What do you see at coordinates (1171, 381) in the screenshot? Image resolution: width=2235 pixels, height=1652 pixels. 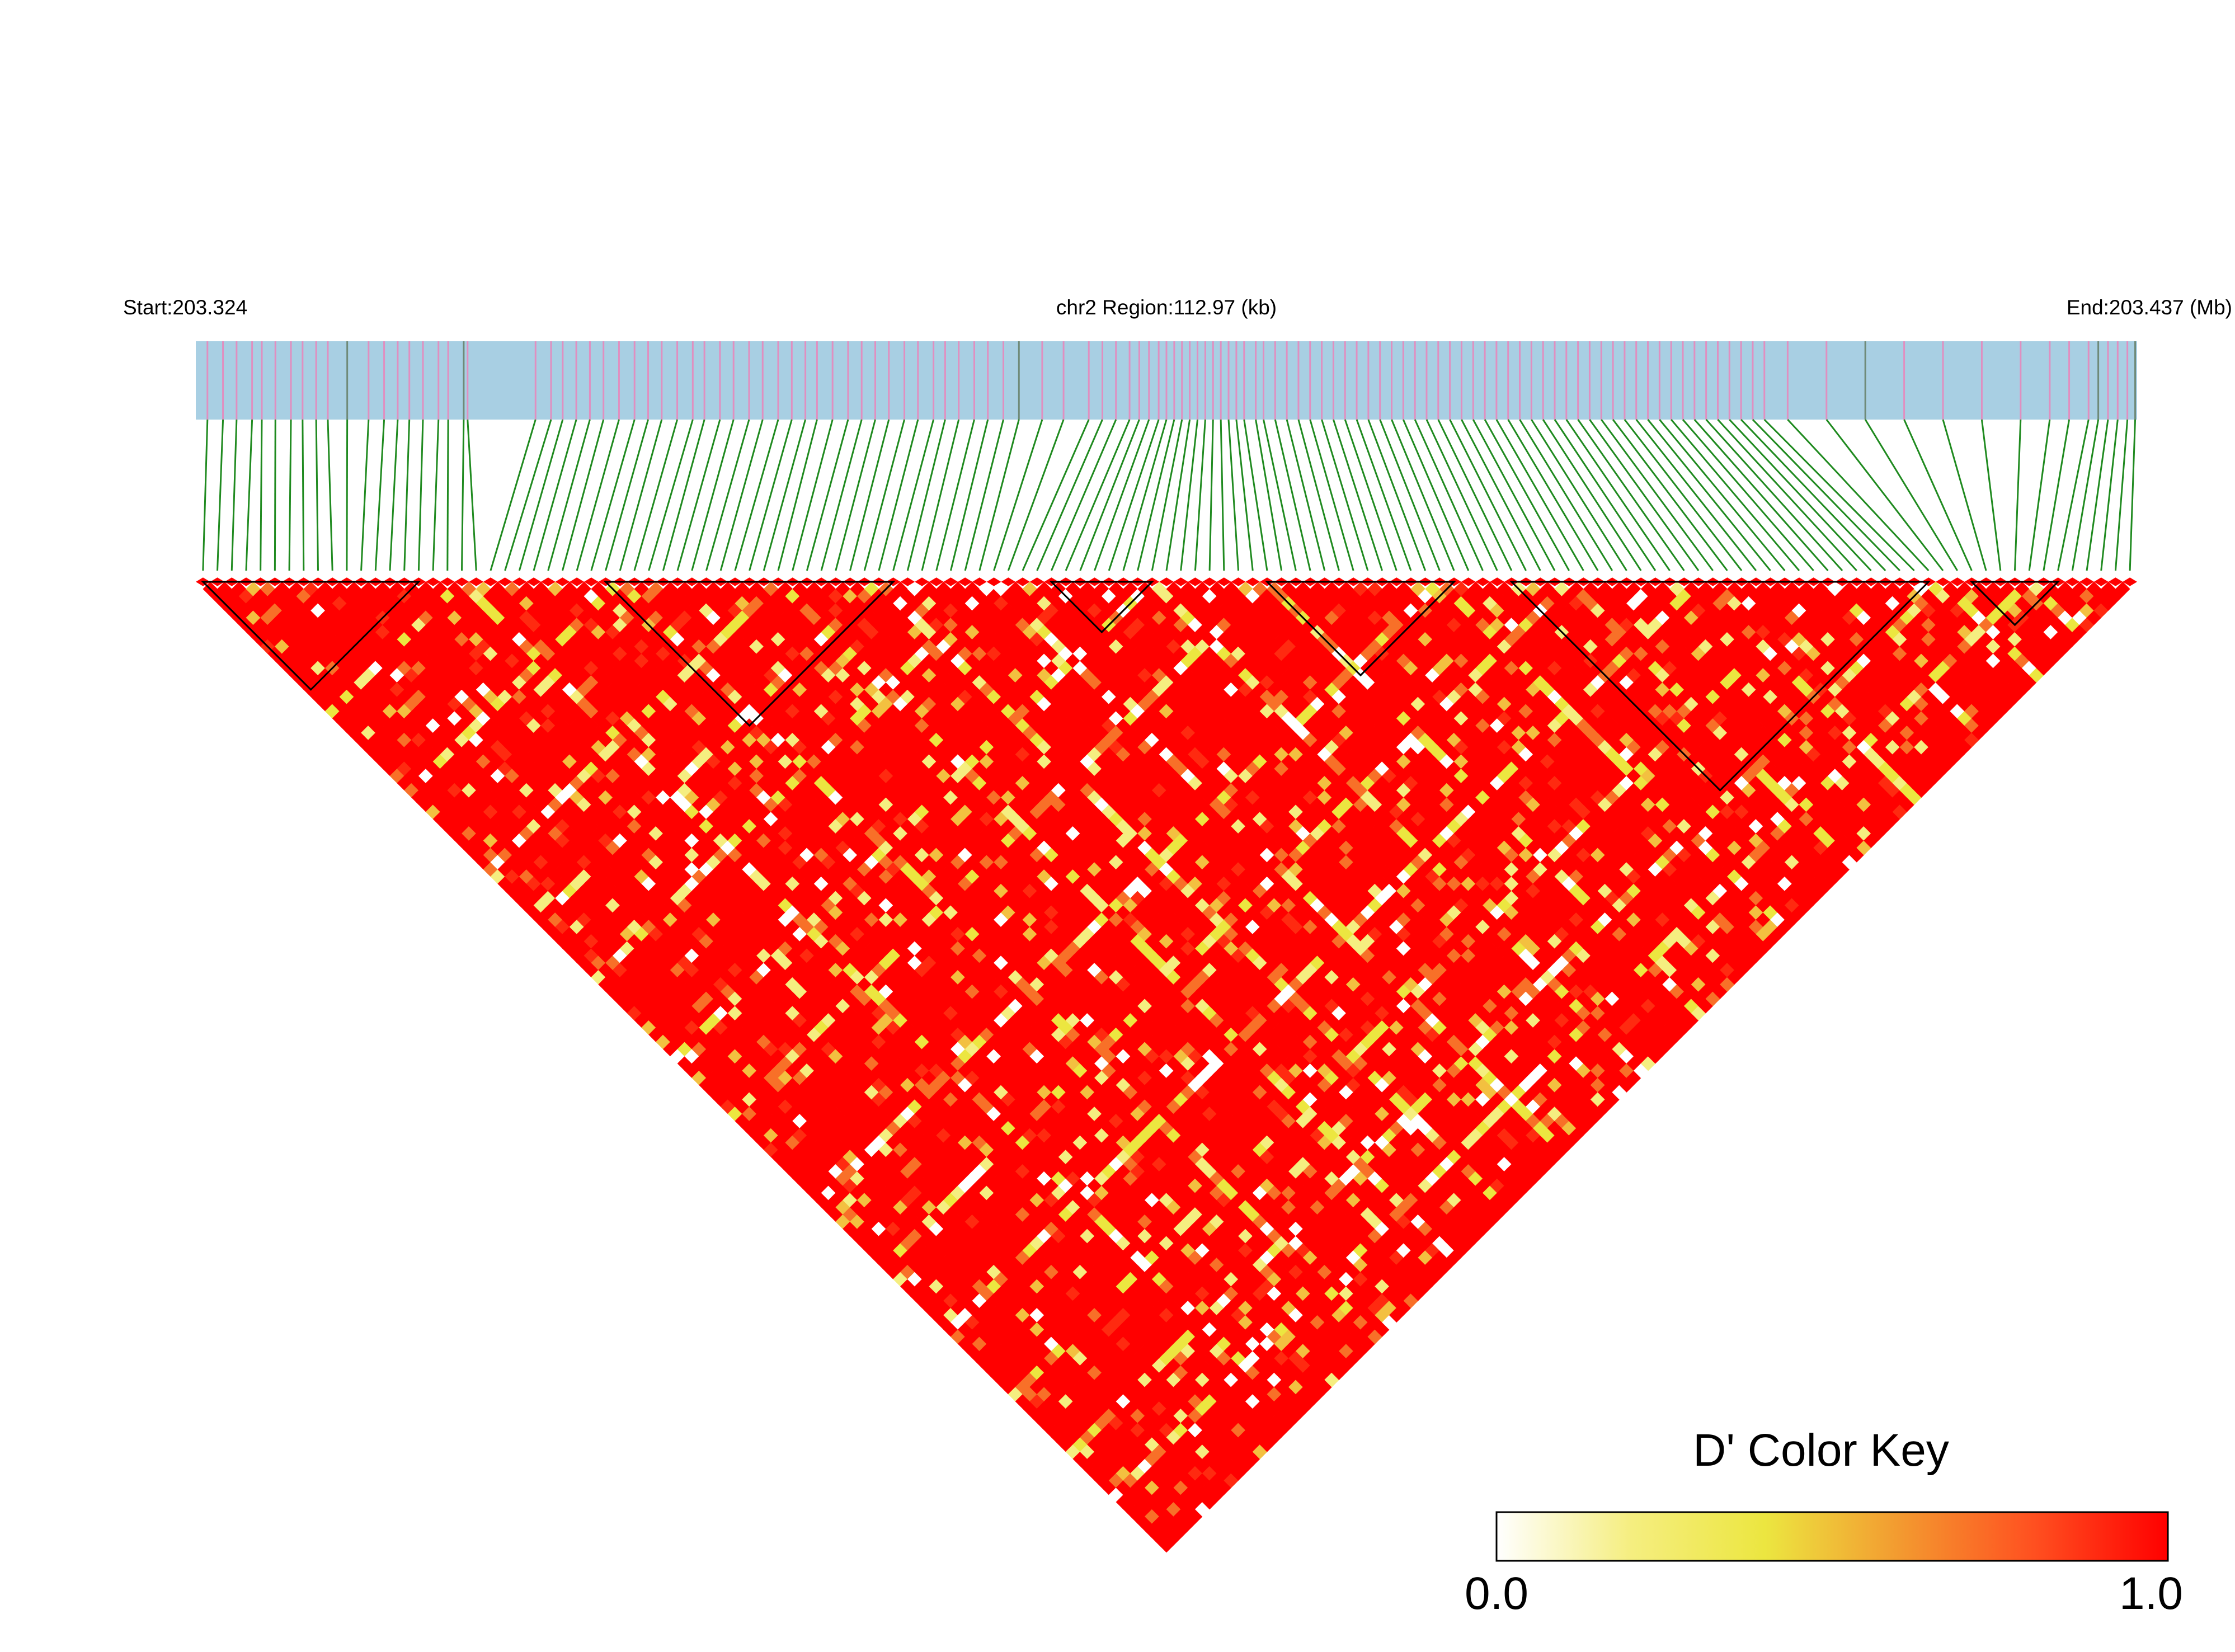 I see `snp-marks` at bounding box center [1171, 381].